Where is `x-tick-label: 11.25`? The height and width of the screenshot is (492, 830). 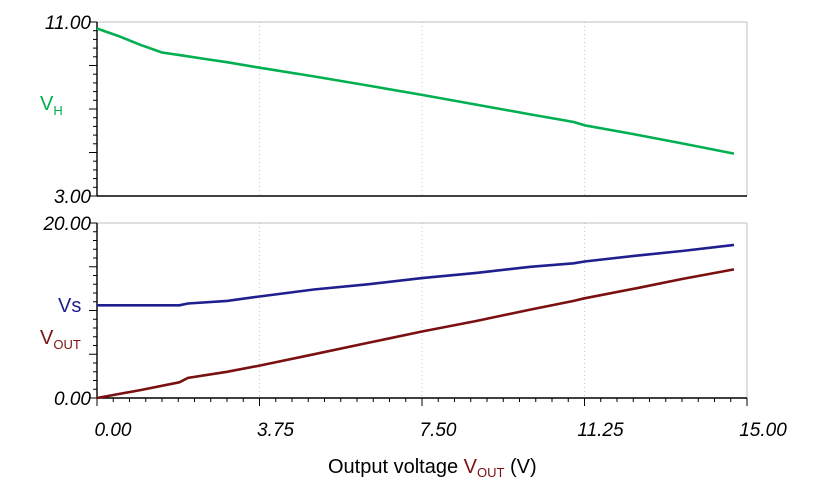
x-tick-label: 11.25 is located at coordinates (600, 430).